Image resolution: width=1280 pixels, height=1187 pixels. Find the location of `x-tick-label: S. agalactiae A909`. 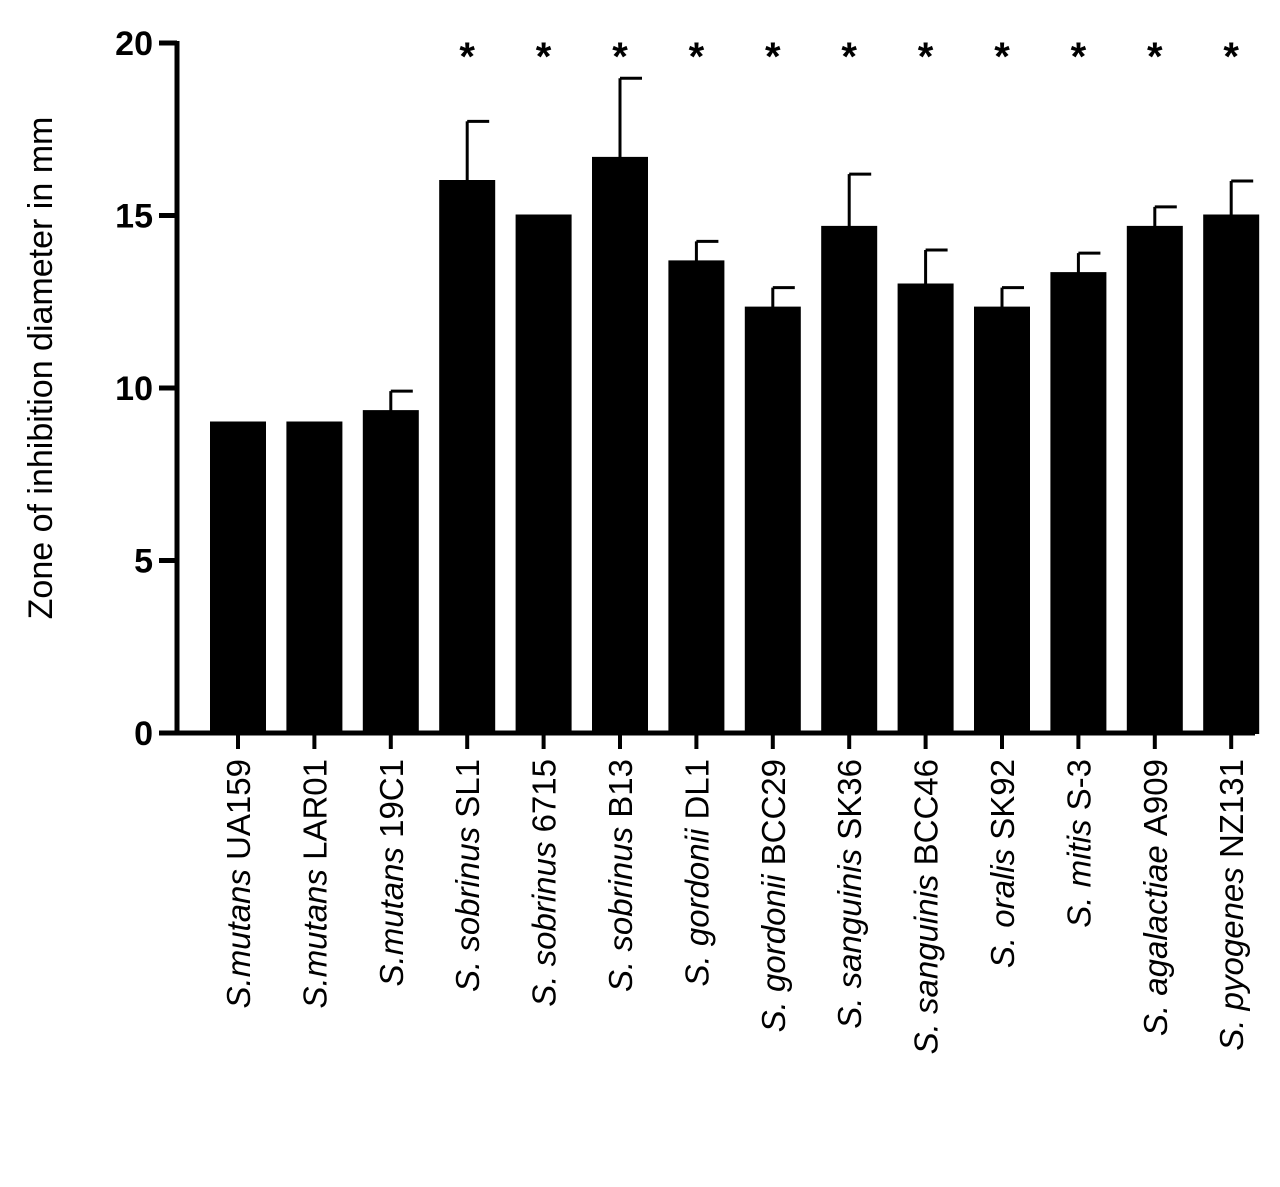

x-tick-label: S. agalactiae A909 is located at coordinates (1155, 897).